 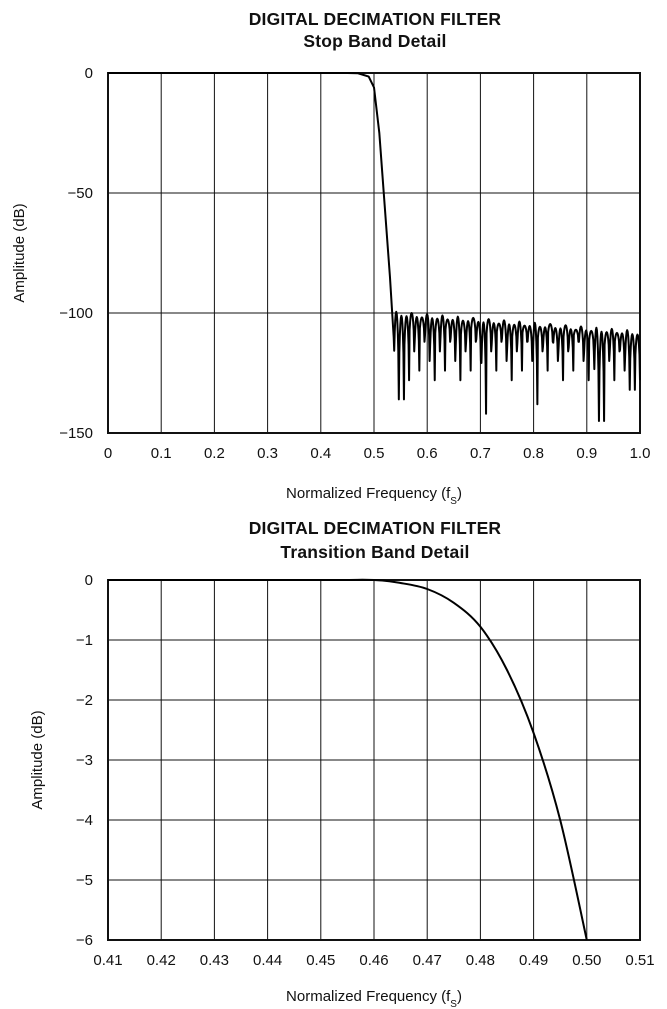 What do you see at coordinates (320, 453) in the screenshot?
I see `x-tick-label: 0.4` at bounding box center [320, 453].